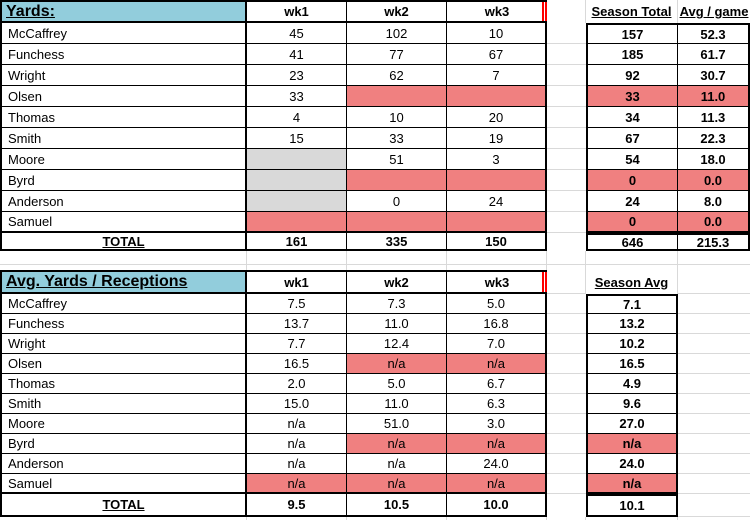 The height and width of the screenshot is (520, 750). What do you see at coordinates (497, 117) in the screenshot?
I see `week-value-cell: 20` at bounding box center [497, 117].